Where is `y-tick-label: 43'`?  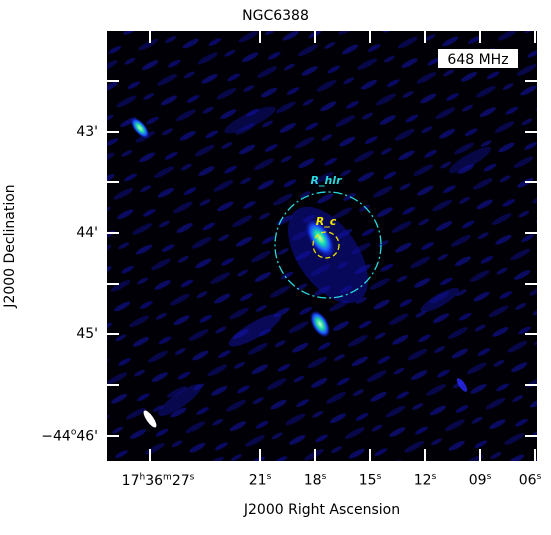
y-tick-label: 43' is located at coordinates (87, 132).